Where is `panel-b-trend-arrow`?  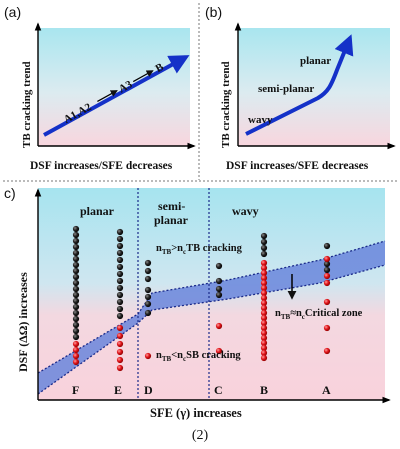
panel-b-trend-arrow is located at coordinates (299, 85).